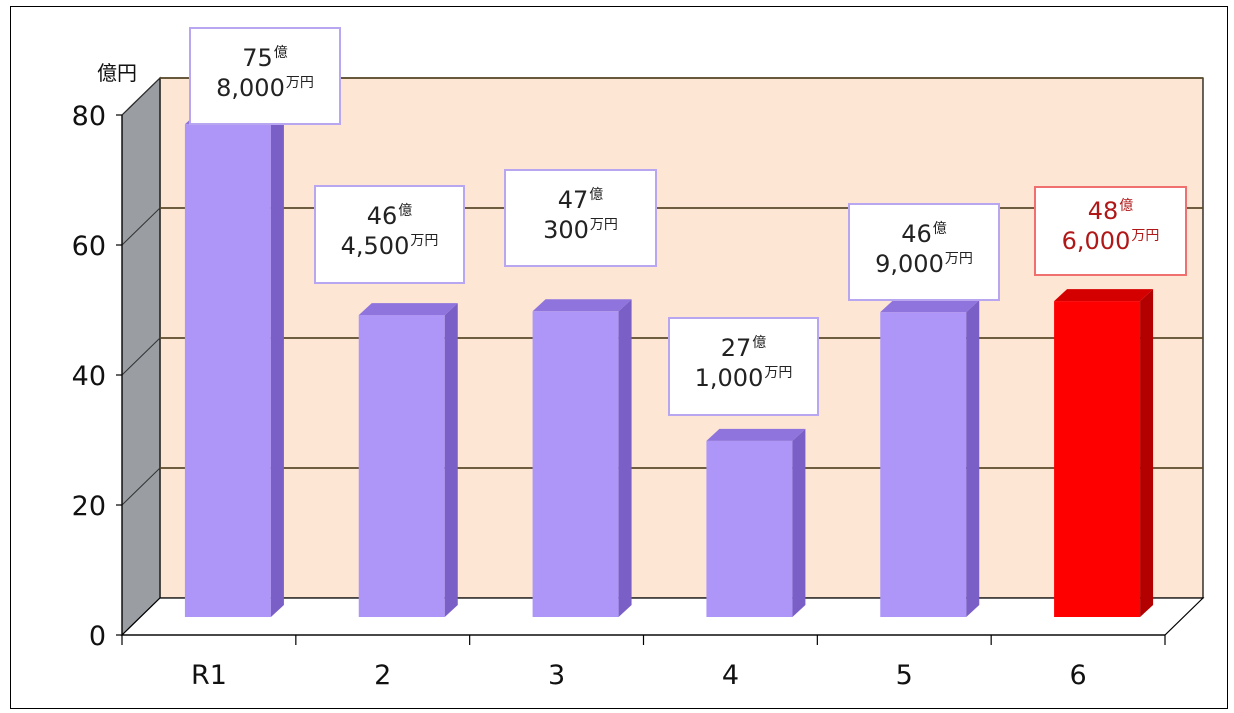 Image resolution: width=1234 pixels, height=713 pixels. What do you see at coordinates (736, 348) in the screenshot?
I see `oku-value: 27` at bounding box center [736, 348].